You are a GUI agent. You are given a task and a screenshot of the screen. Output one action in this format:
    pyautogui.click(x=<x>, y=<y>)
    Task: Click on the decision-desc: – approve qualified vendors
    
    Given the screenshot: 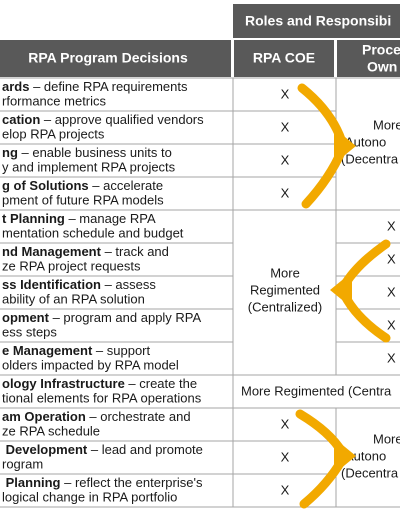 What is the action you would take?
    pyautogui.click(x=122, y=119)
    